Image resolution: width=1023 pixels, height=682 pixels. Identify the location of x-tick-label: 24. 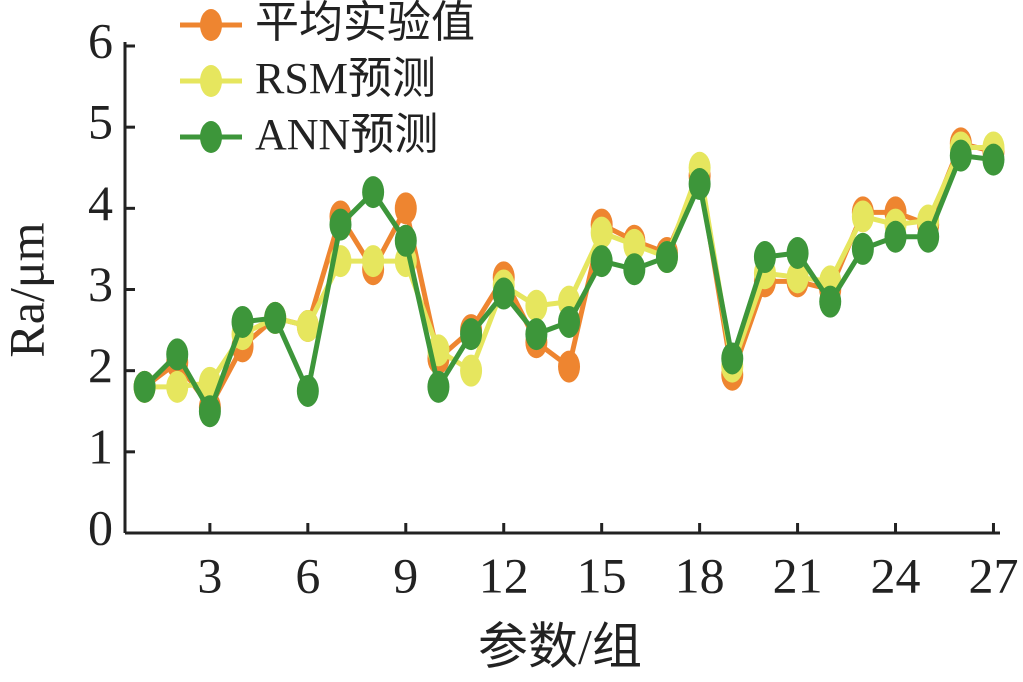
(896, 575).